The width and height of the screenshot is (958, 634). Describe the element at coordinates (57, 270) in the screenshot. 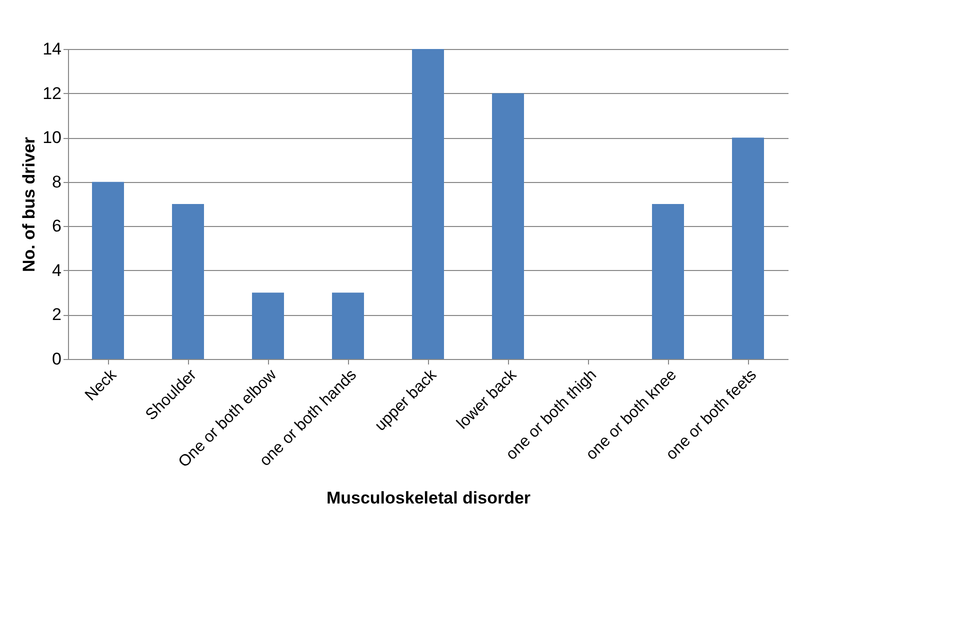

I see `y-tick-label: 4` at that location.